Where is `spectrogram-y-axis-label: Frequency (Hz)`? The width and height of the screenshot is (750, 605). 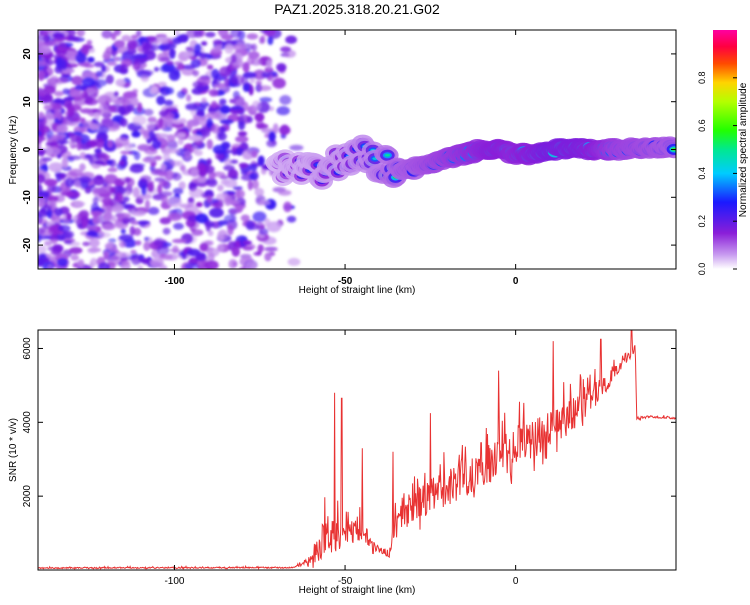 spectrogram-y-axis-label: Frequency (Hz) is located at coordinates (13, 150).